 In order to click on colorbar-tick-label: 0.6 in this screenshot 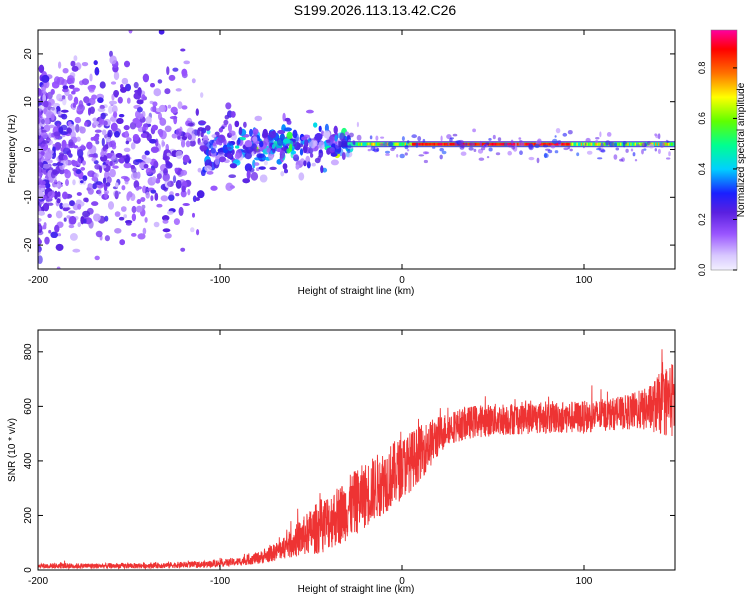, I will do `click(702, 118)`.